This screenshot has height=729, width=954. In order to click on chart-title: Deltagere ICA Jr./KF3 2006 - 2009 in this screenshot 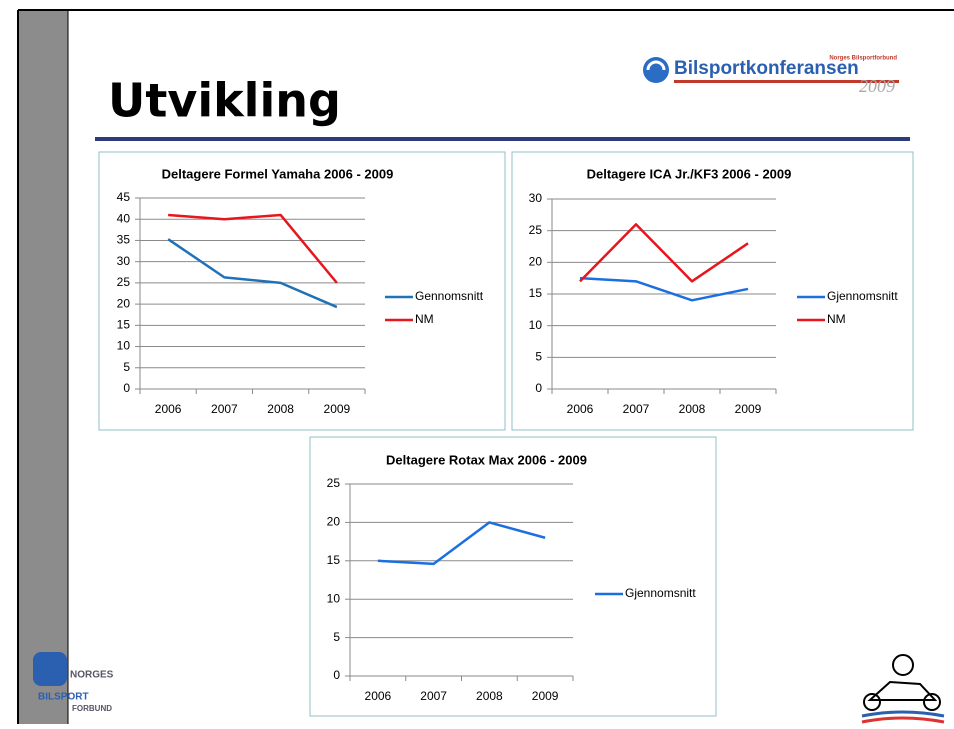, I will do `click(689, 173)`.